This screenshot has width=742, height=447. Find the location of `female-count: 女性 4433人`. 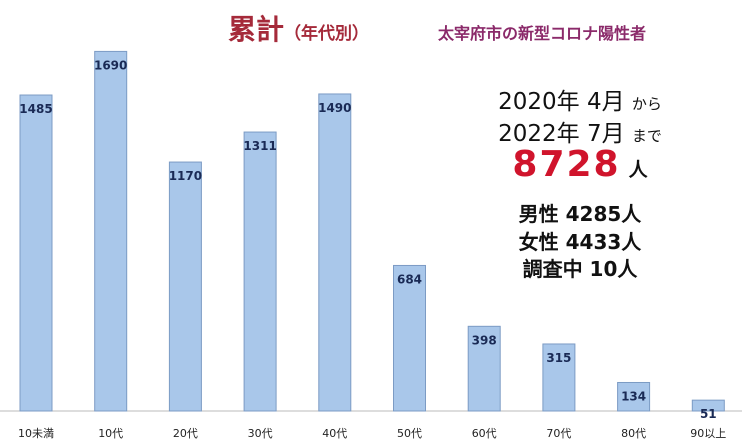

female-count: 女性 4433人 is located at coordinates (580, 242).